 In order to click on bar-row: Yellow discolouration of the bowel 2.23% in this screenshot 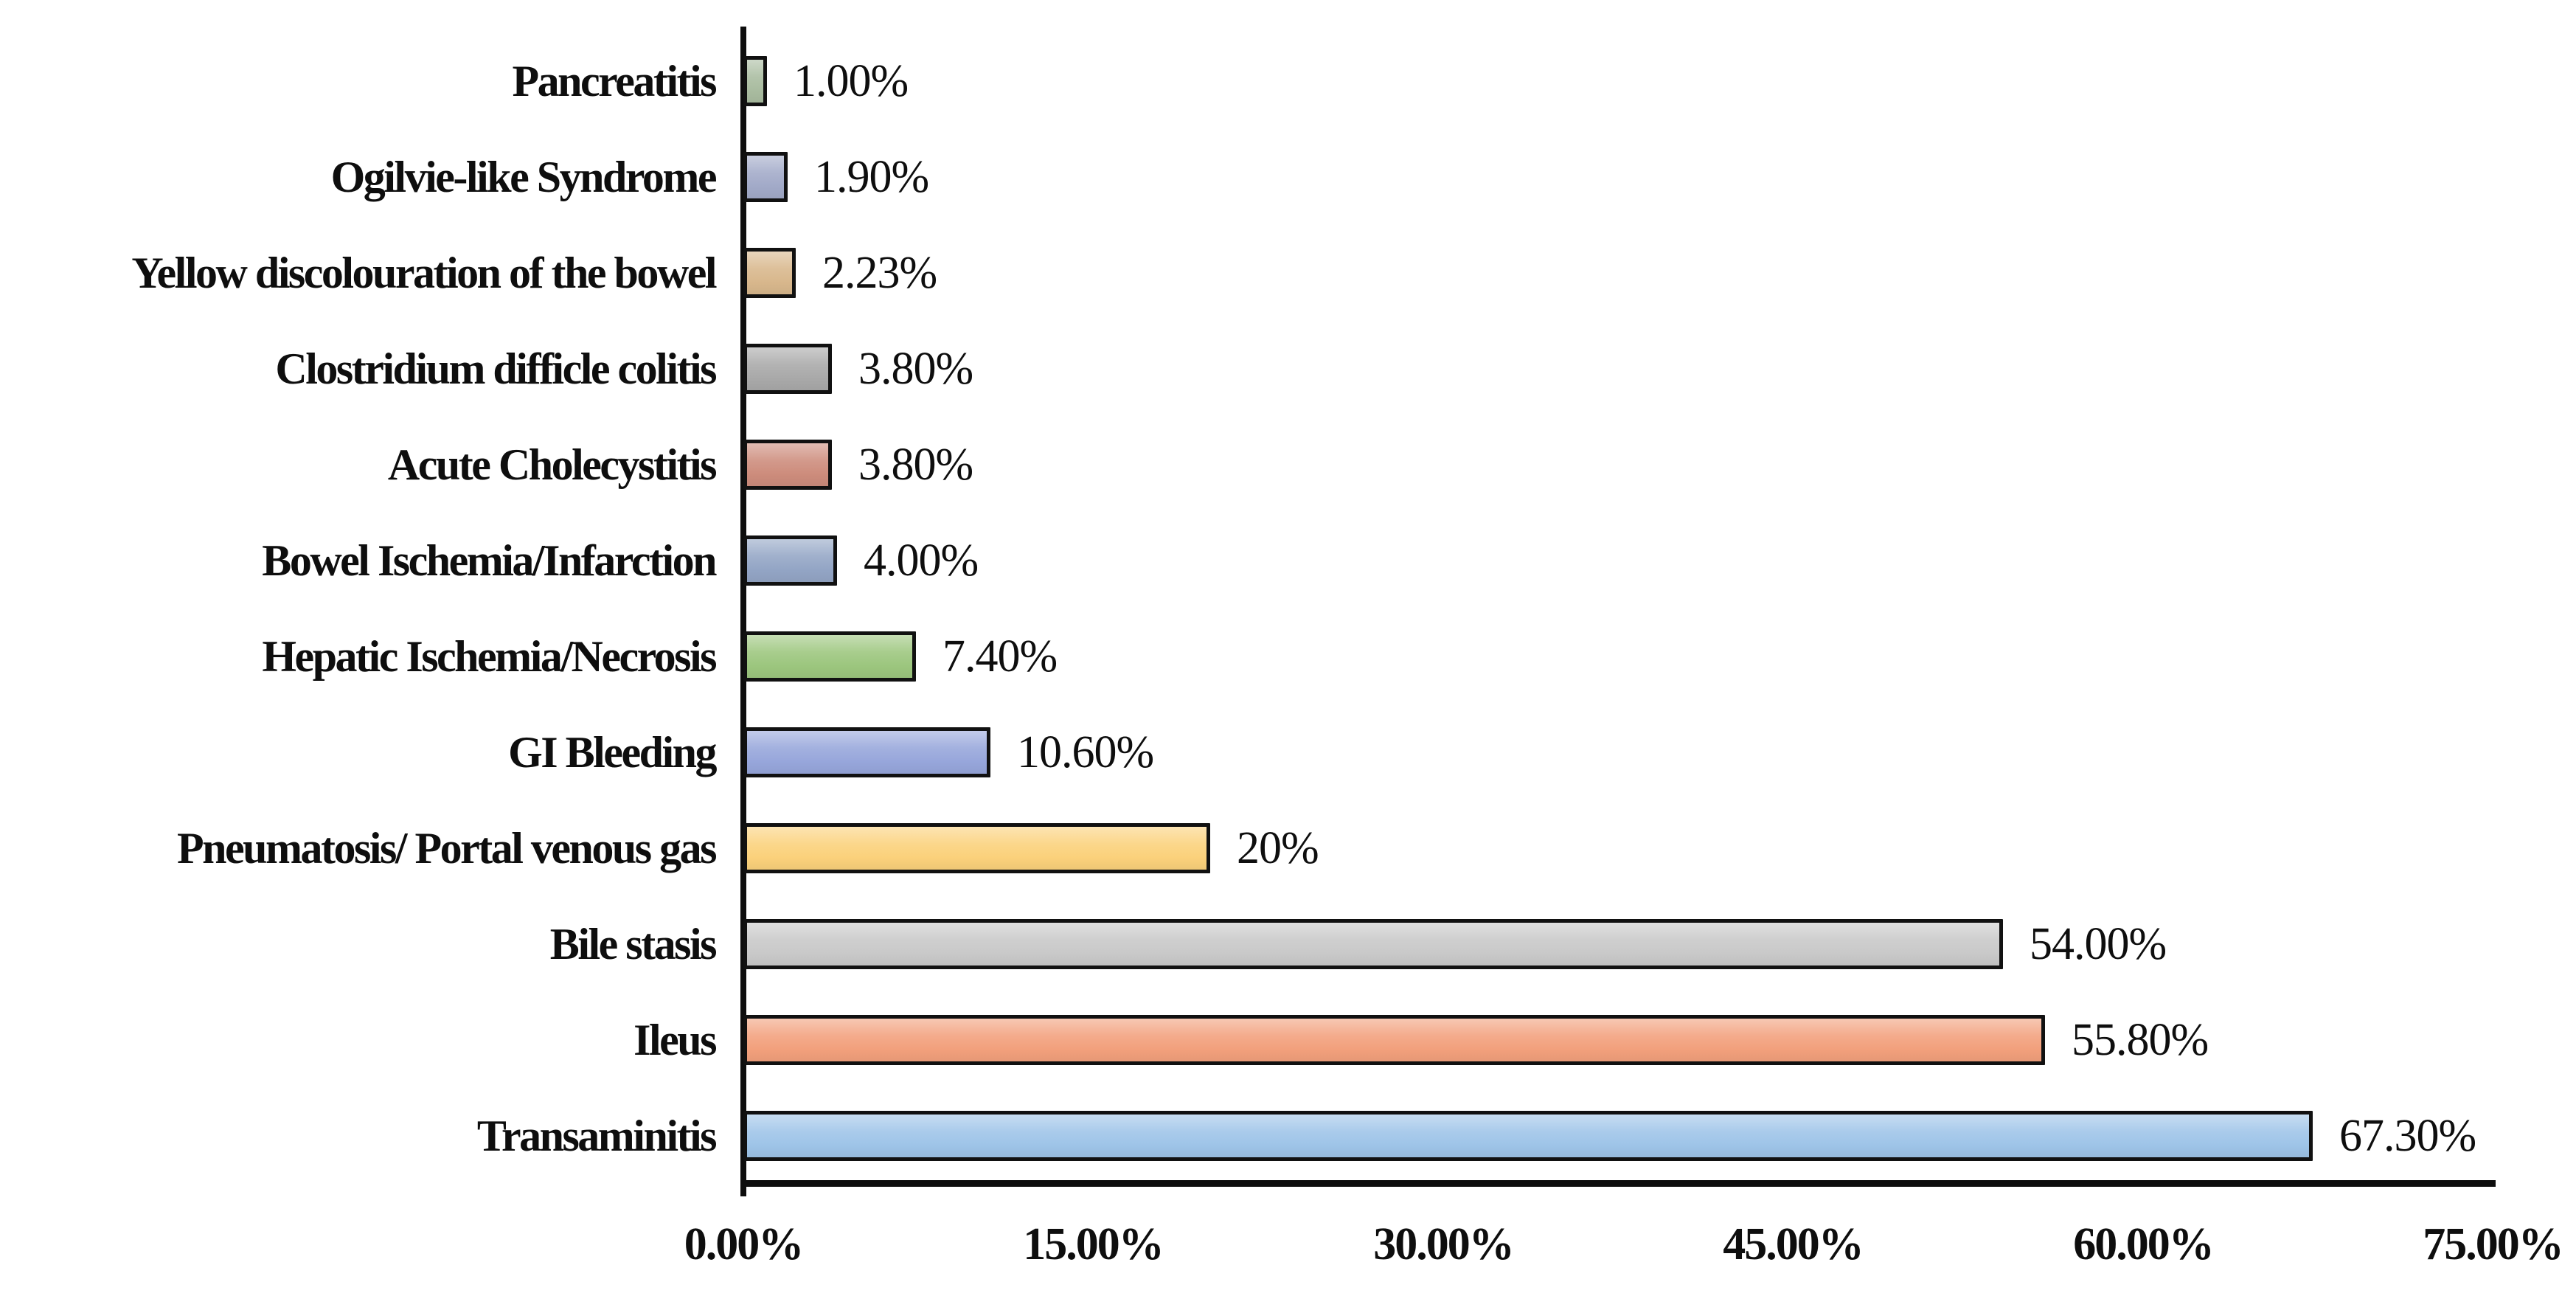, I will do `click(1288, 273)`.